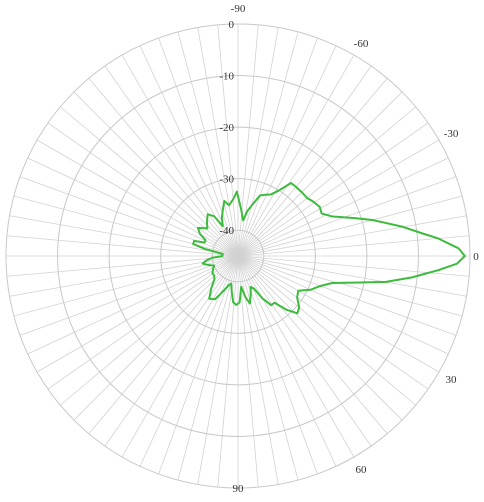 Image resolution: width=484 pixels, height=502 pixels. I want to click on angle-tick-label: -30, so click(451, 134).